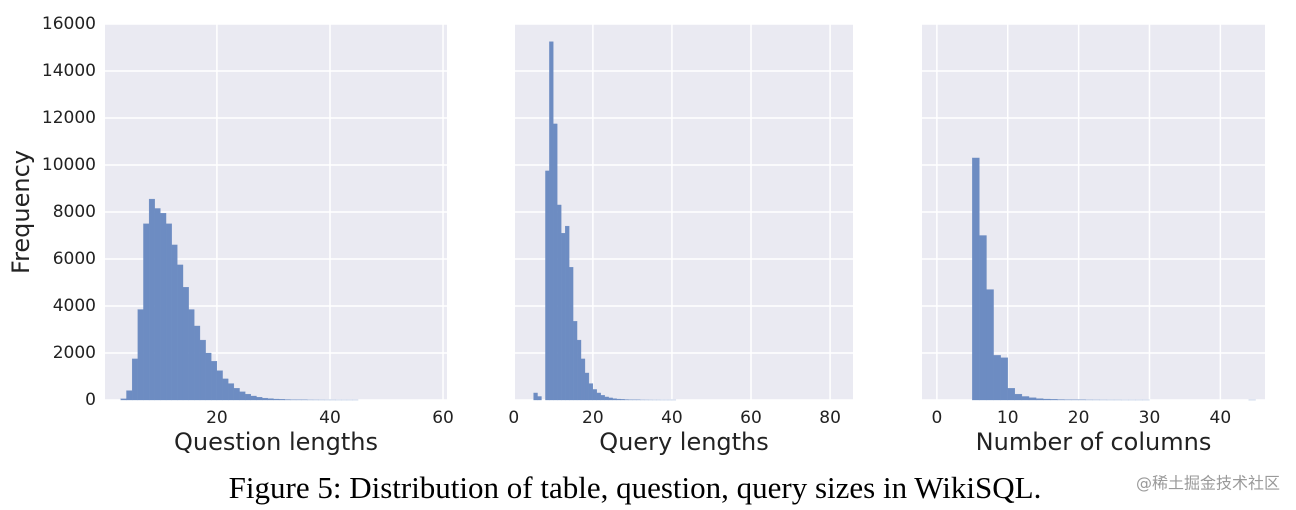 This screenshot has height=510, width=1296. Describe the element at coordinates (74, 353) in the screenshot. I see `y-tick-label: 2000` at that location.